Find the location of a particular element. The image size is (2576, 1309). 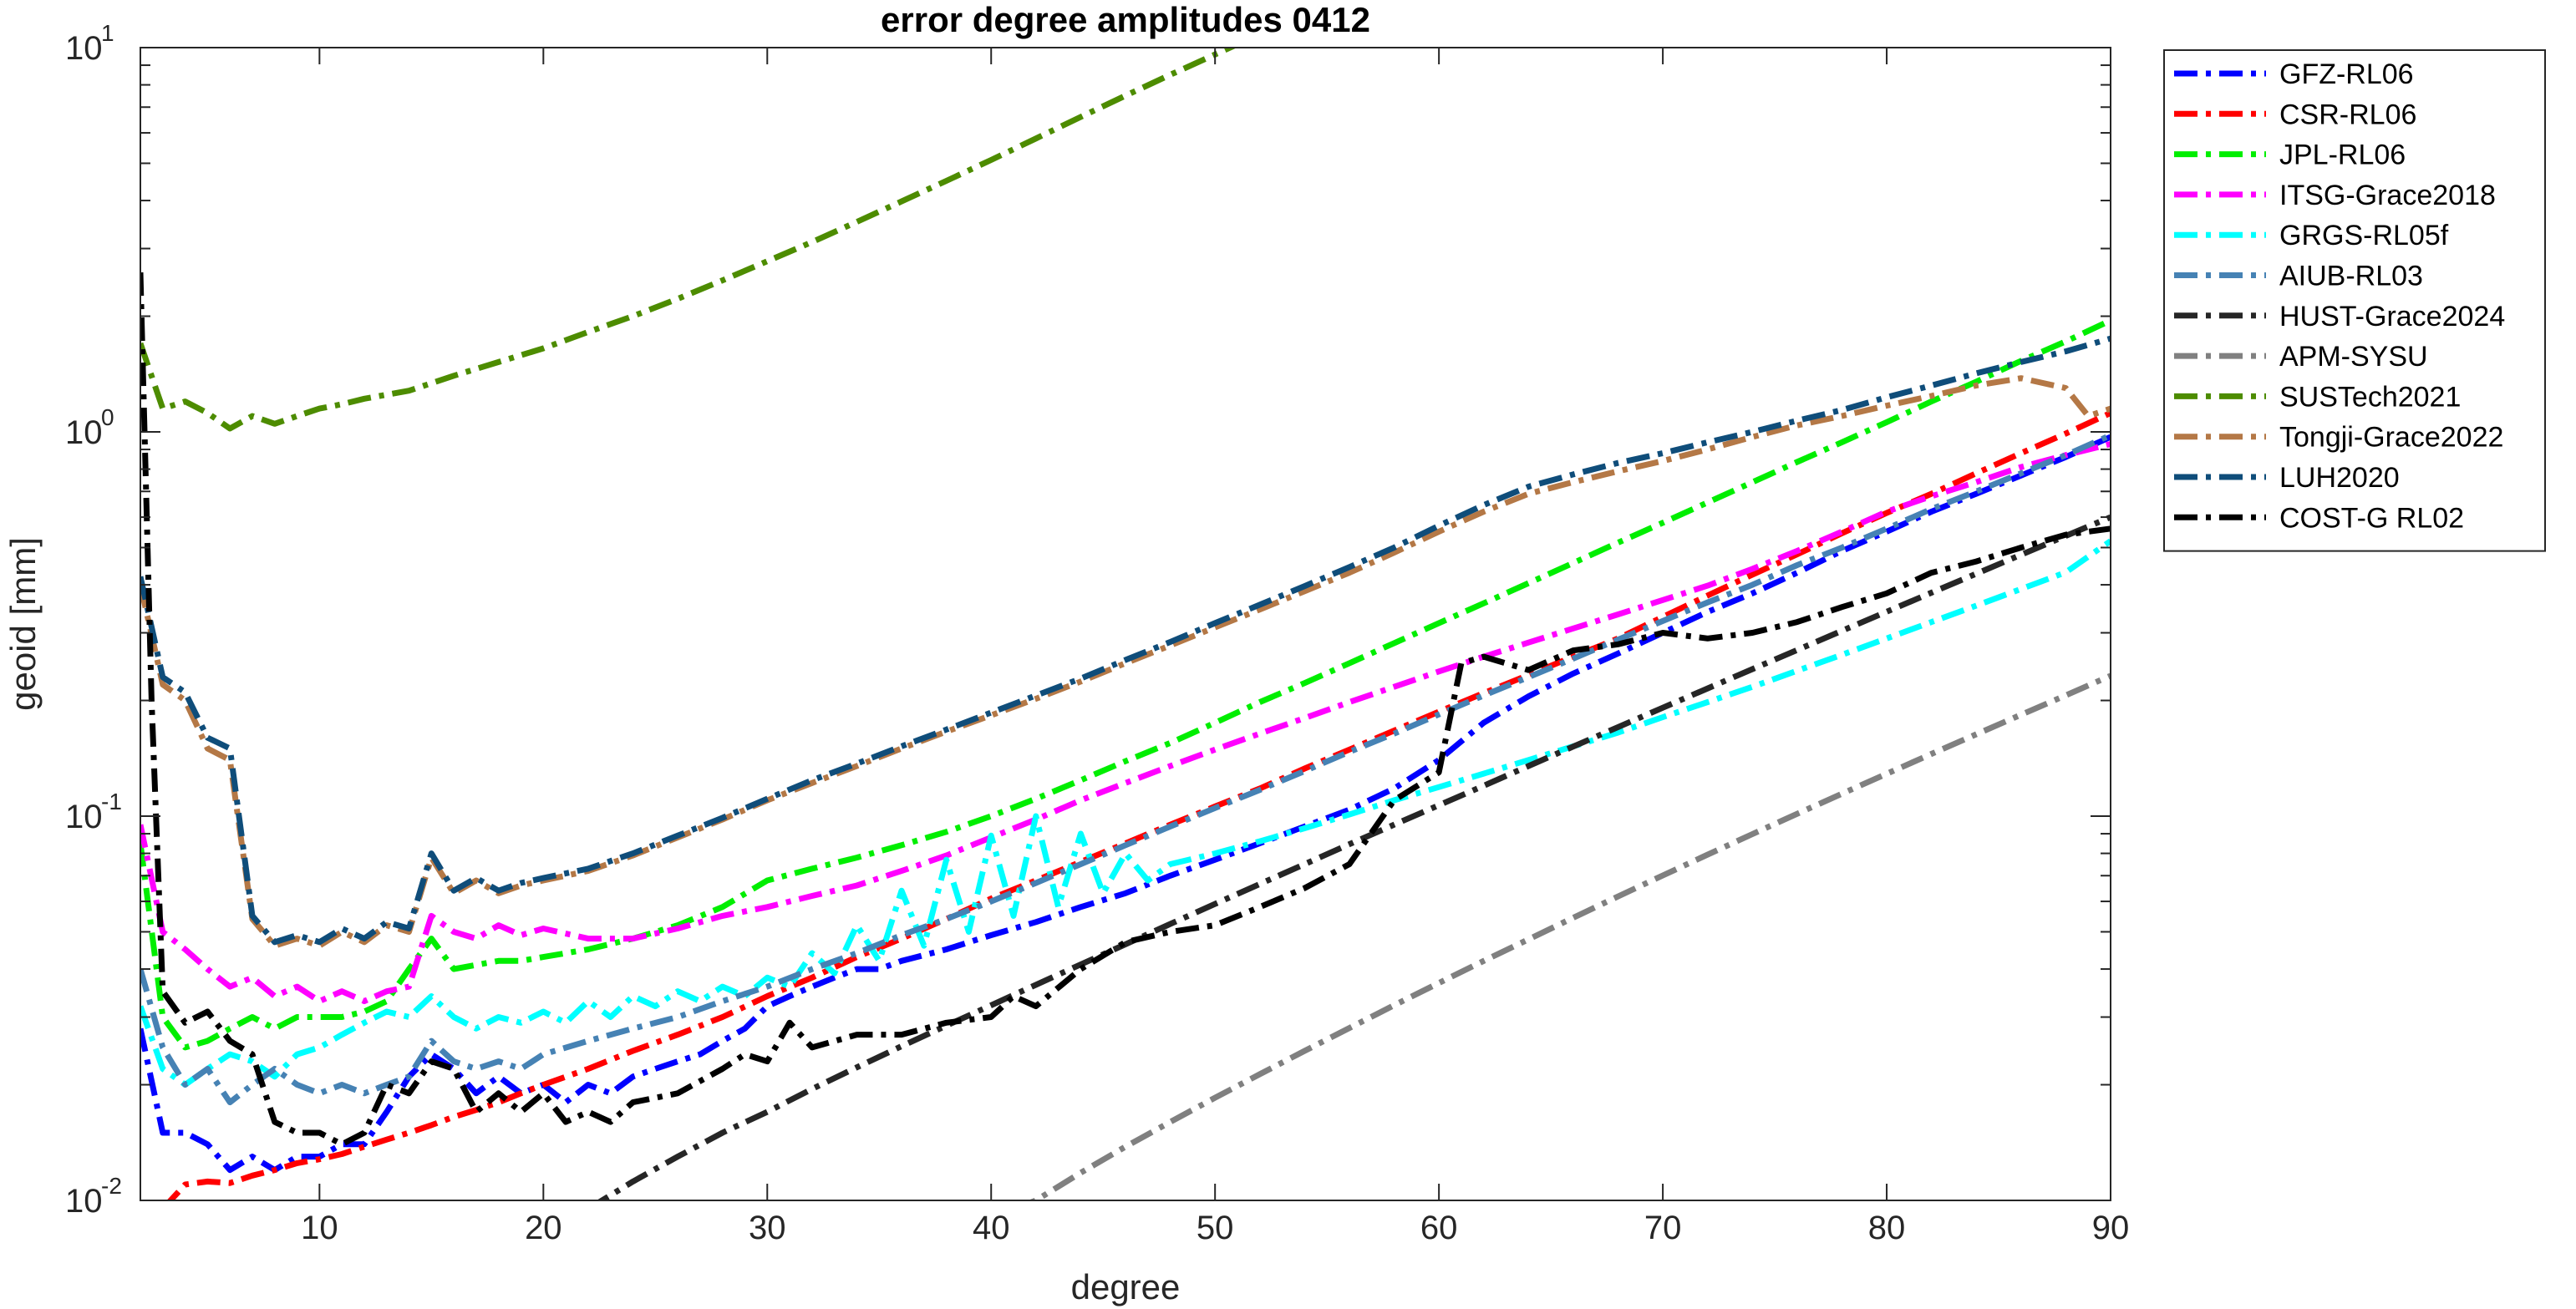

legend-label-luh2020: LUH2020 is located at coordinates (2339, 478).